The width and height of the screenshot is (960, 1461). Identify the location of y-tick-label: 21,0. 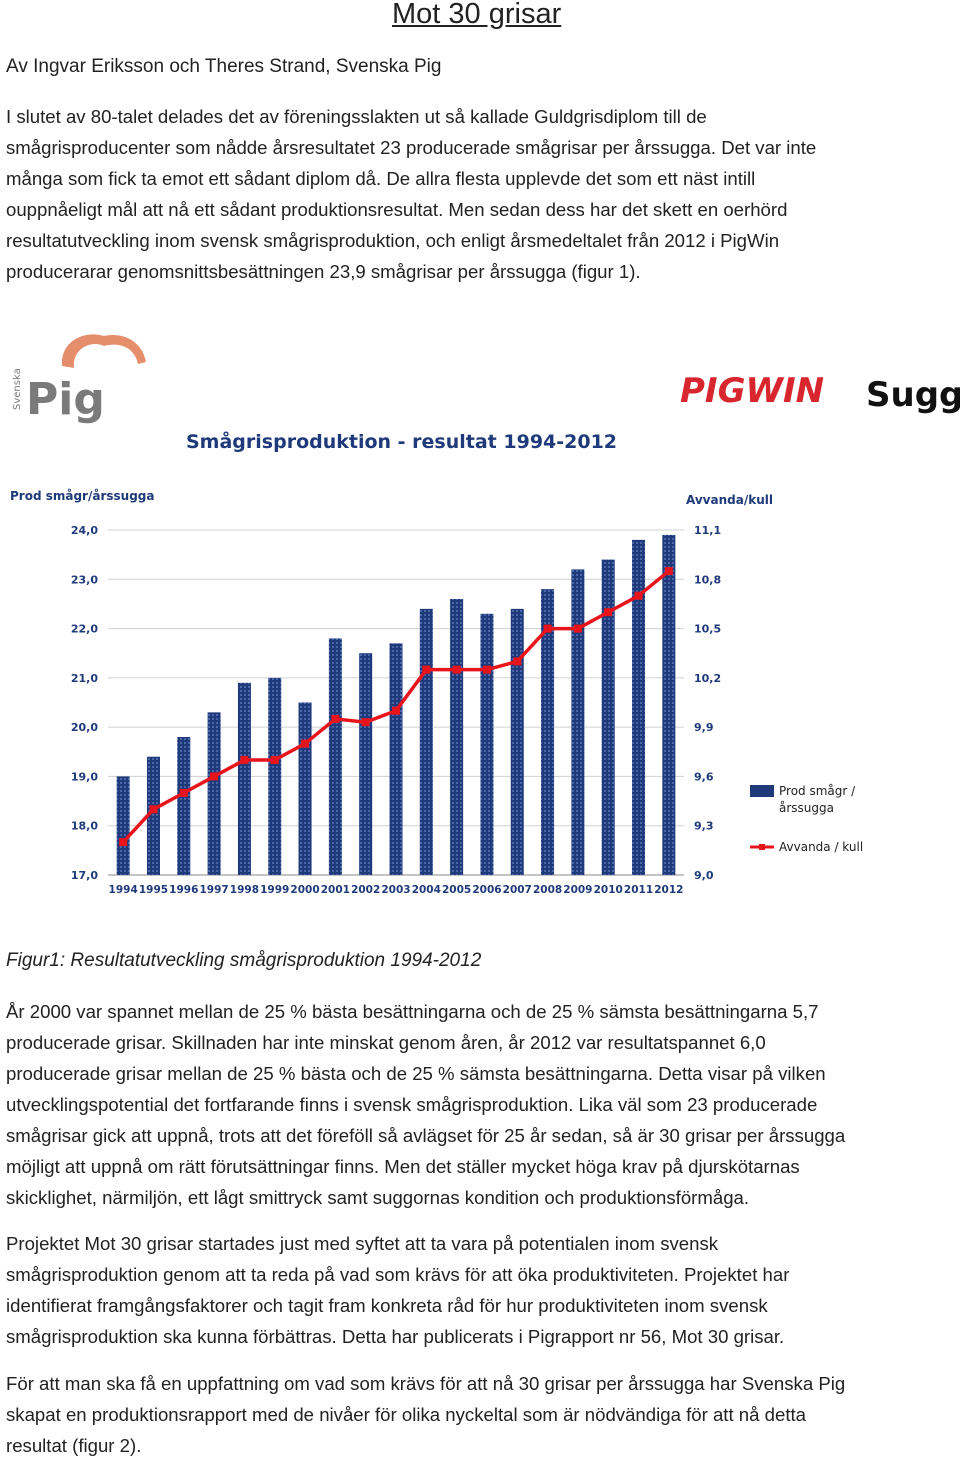
(84, 678).